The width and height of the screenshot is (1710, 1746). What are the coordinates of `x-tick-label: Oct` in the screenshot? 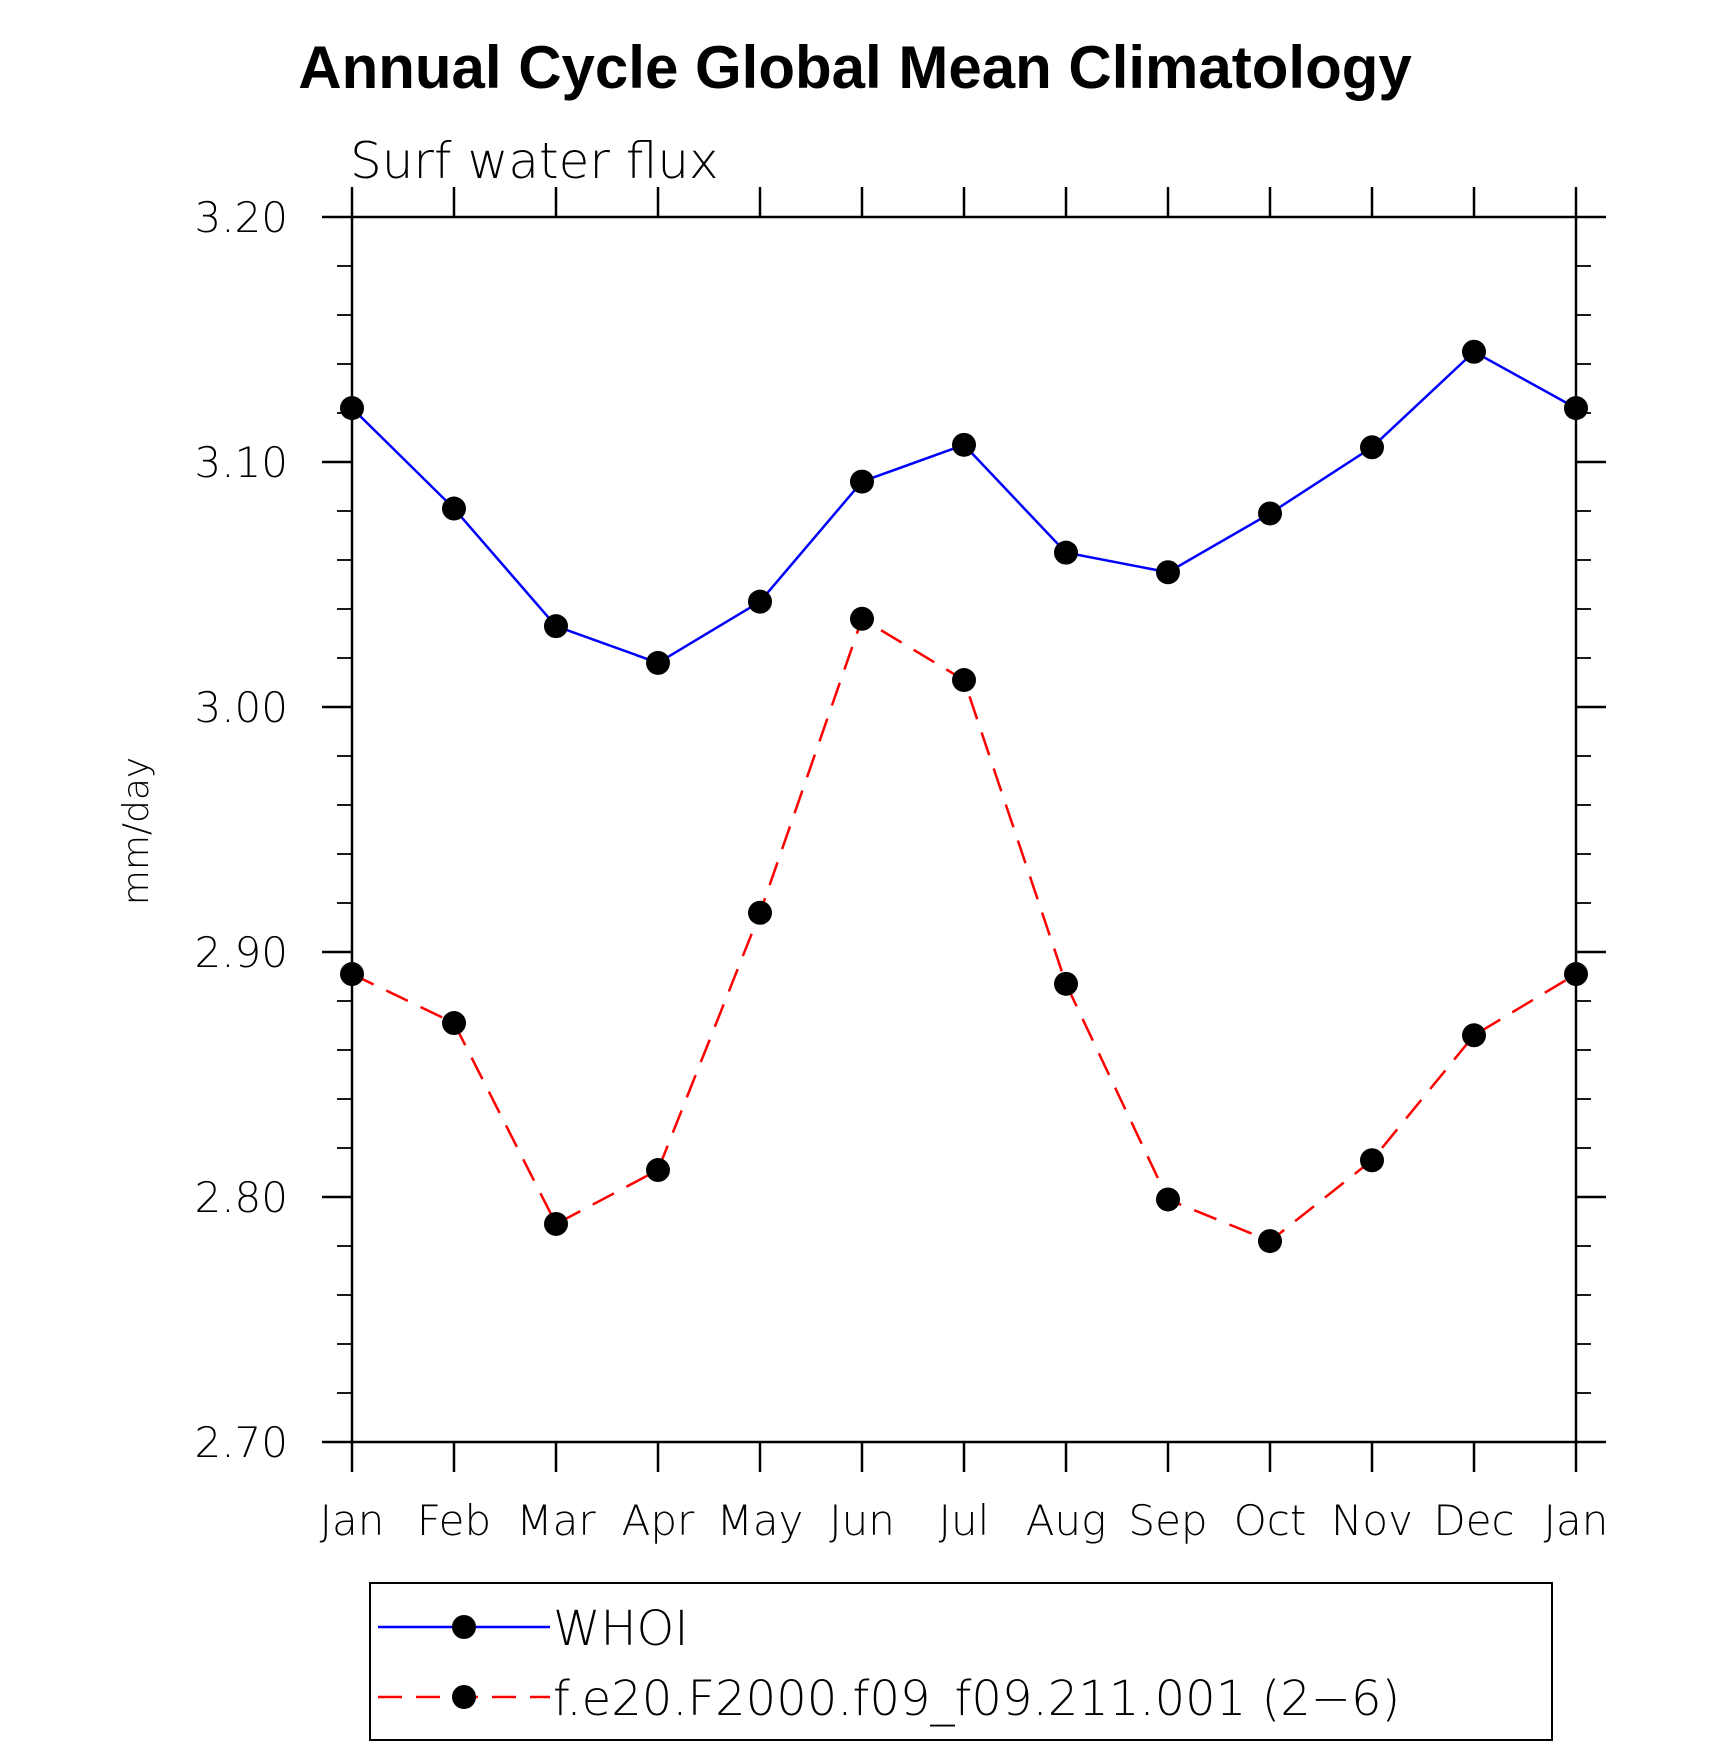 It's located at (1270, 1520).